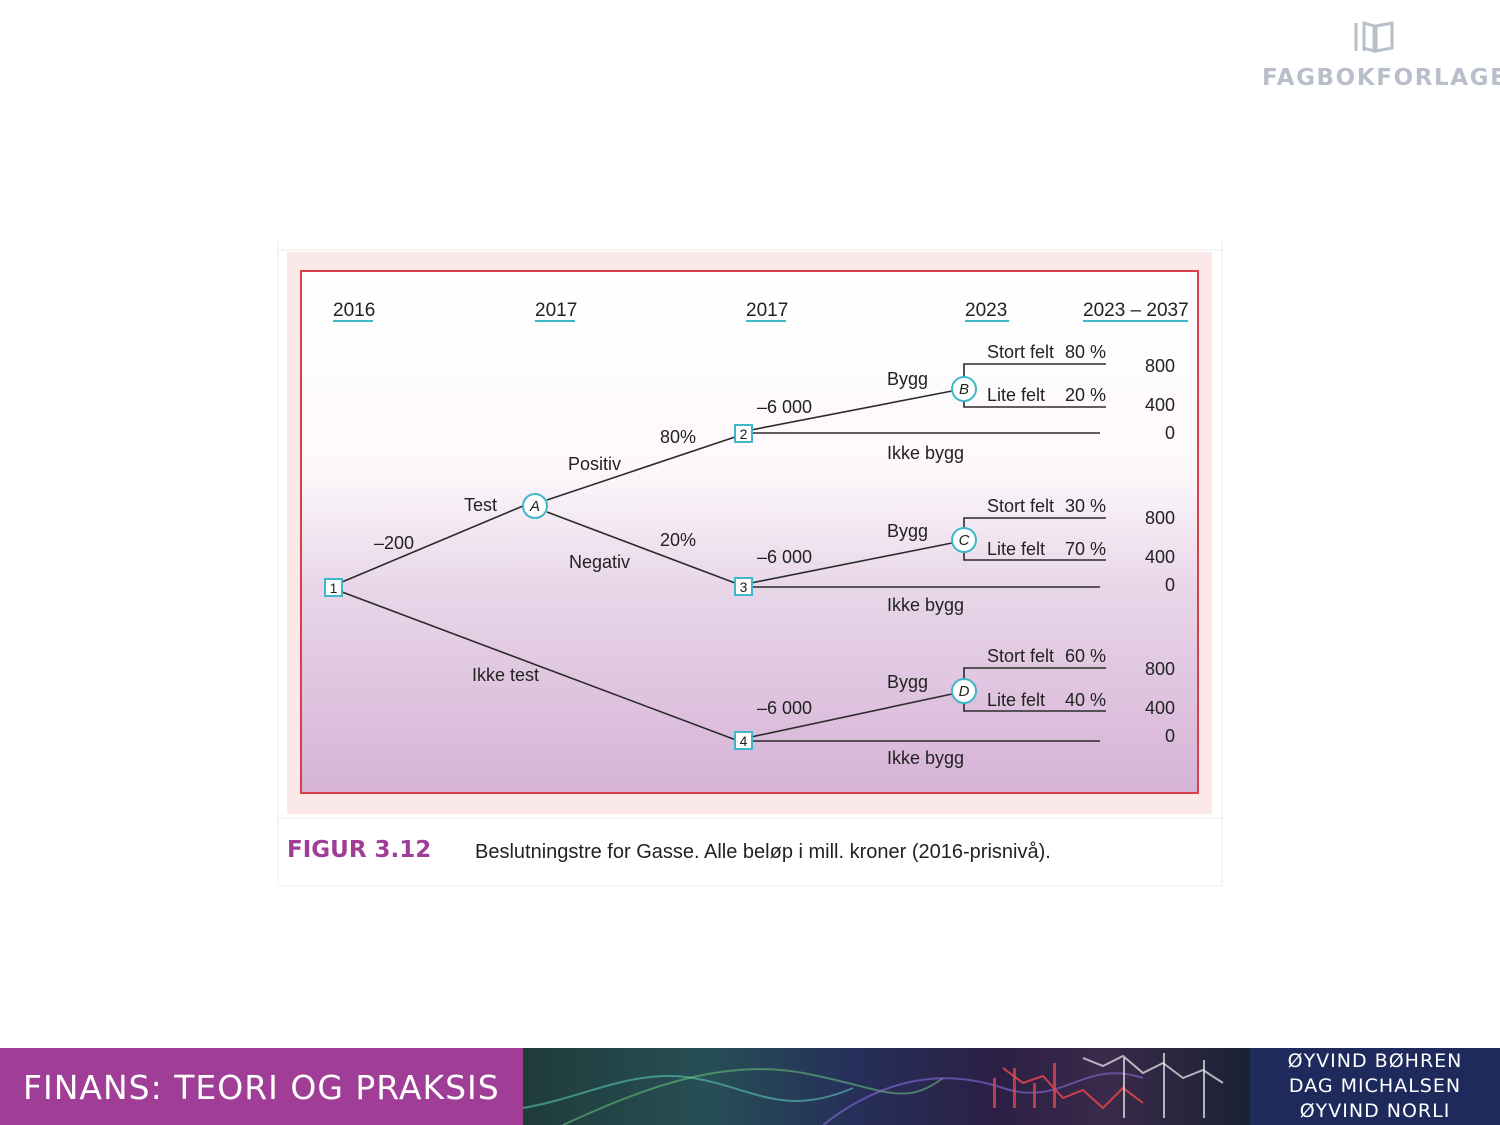 This screenshot has height=1125, width=1500. I want to click on footer-title-box: FINANS: TEORI OG PRAKSIS, so click(261, 1086).